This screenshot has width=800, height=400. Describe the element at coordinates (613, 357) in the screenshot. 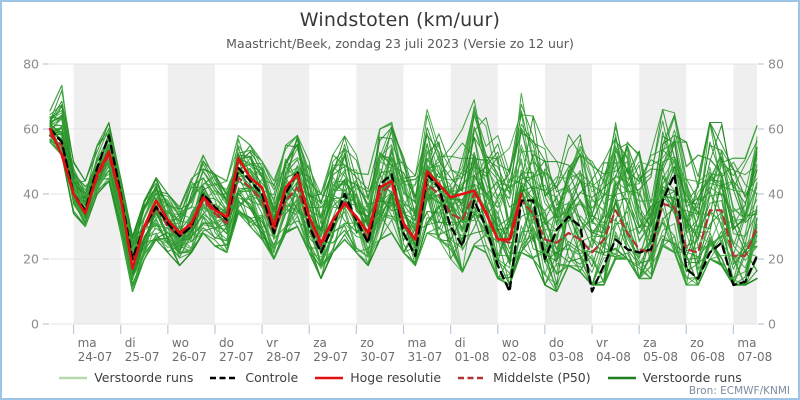

I see `x-tick-date: 04-08` at that location.